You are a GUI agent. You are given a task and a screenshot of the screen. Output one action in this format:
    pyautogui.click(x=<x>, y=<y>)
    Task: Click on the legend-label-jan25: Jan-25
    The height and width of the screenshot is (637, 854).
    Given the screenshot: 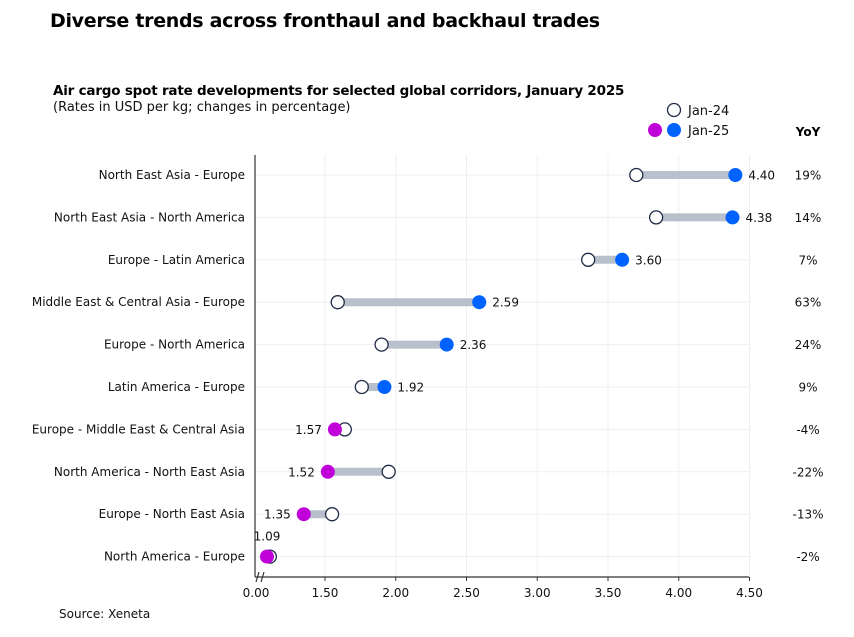 What is the action you would take?
    pyautogui.click(x=708, y=131)
    